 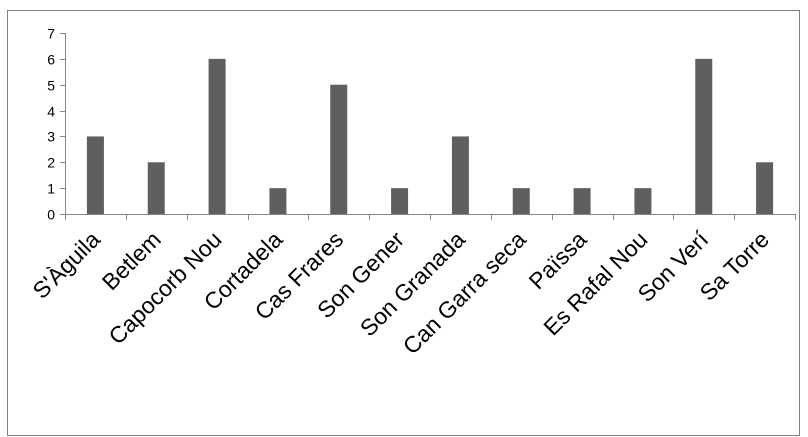 I want to click on x-axis, so click(x=430, y=217).